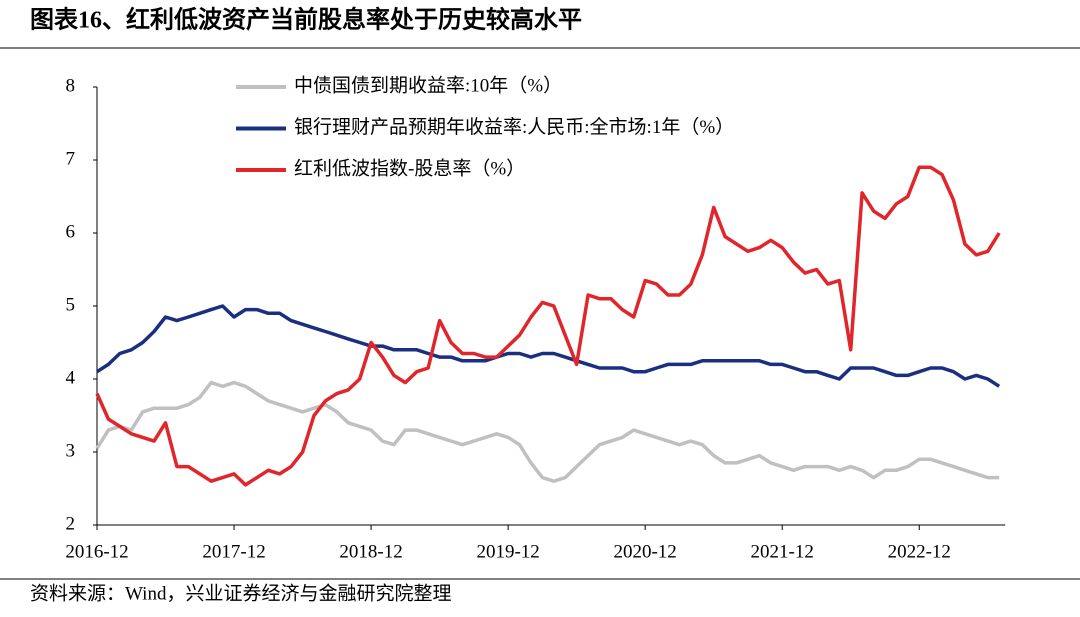  I want to click on x-tick-label: 2016-12, so click(96, 551).